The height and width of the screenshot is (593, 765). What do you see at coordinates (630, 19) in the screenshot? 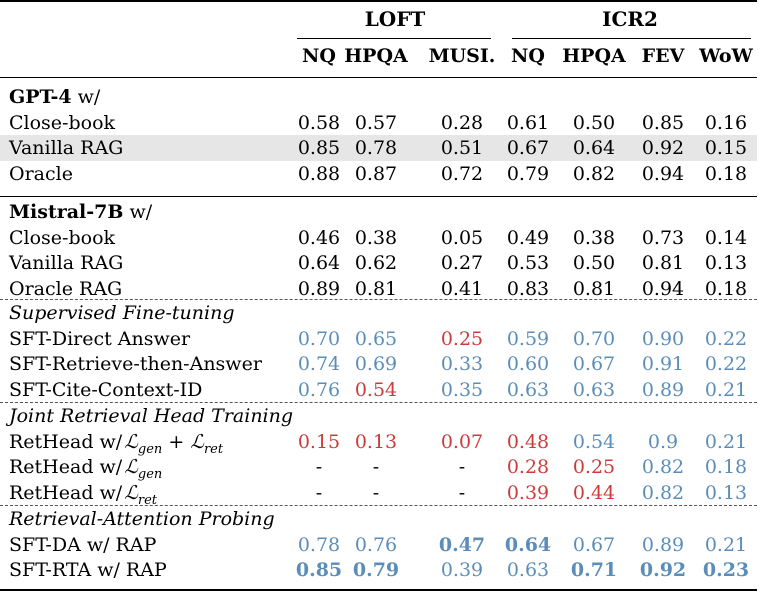
I see `group-header-icr2: ICR2` at bounding box center [630, 19].